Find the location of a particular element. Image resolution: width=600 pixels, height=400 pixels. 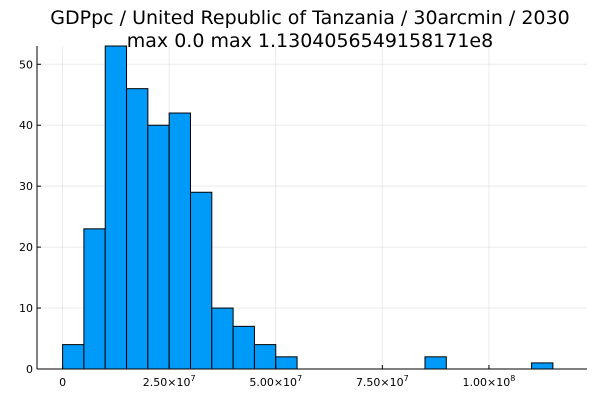

y-tick-label-4: 40 is located at coordinates (26, 125).